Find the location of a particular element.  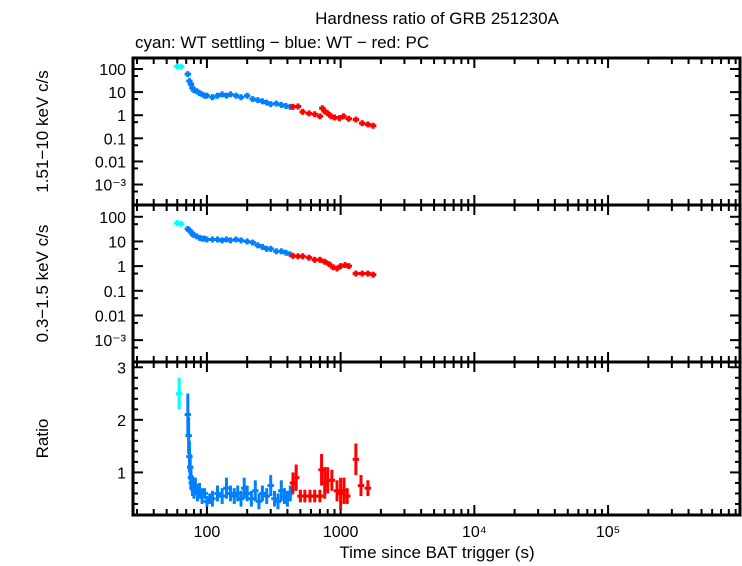

x-tick-label: 10⁴ is located at coordinates (474, 532).